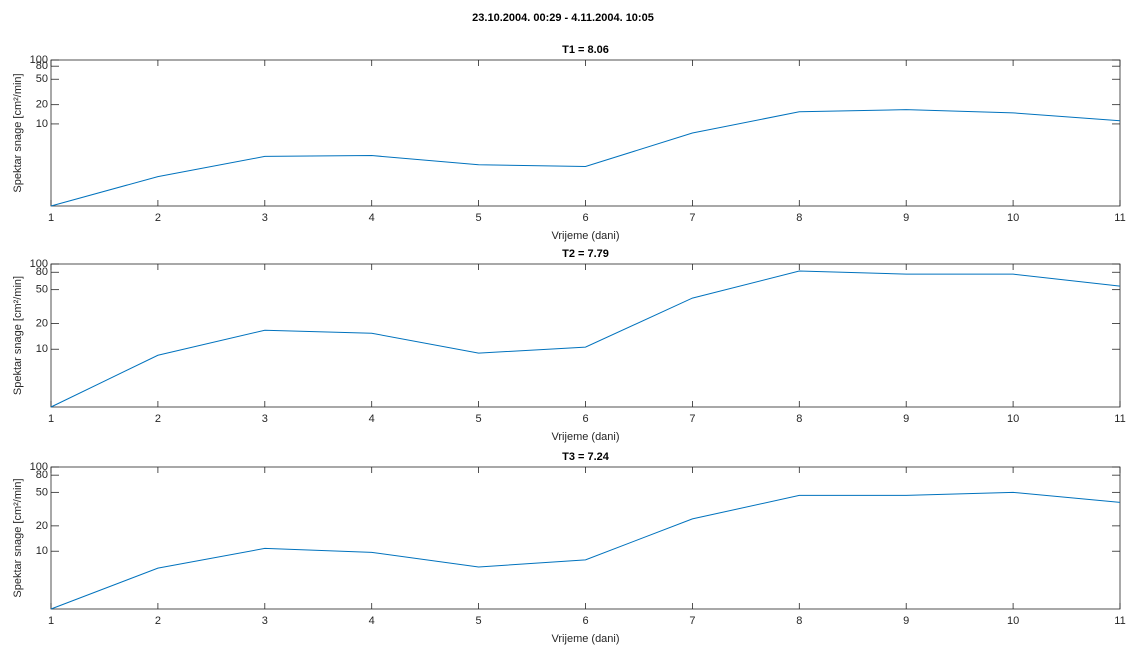 The image size is (1127, 649). Describe the element at coordinates (585, 50) in the screenshot. I see `subplot-title: T1 = 8.06` at that location.